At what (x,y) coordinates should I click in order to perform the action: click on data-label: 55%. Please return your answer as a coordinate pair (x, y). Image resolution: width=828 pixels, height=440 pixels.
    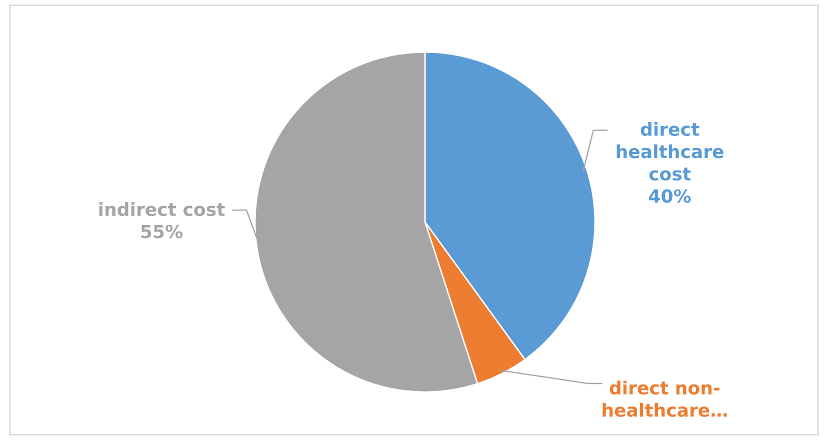
    Looking at the image, I should click on (162, 231).